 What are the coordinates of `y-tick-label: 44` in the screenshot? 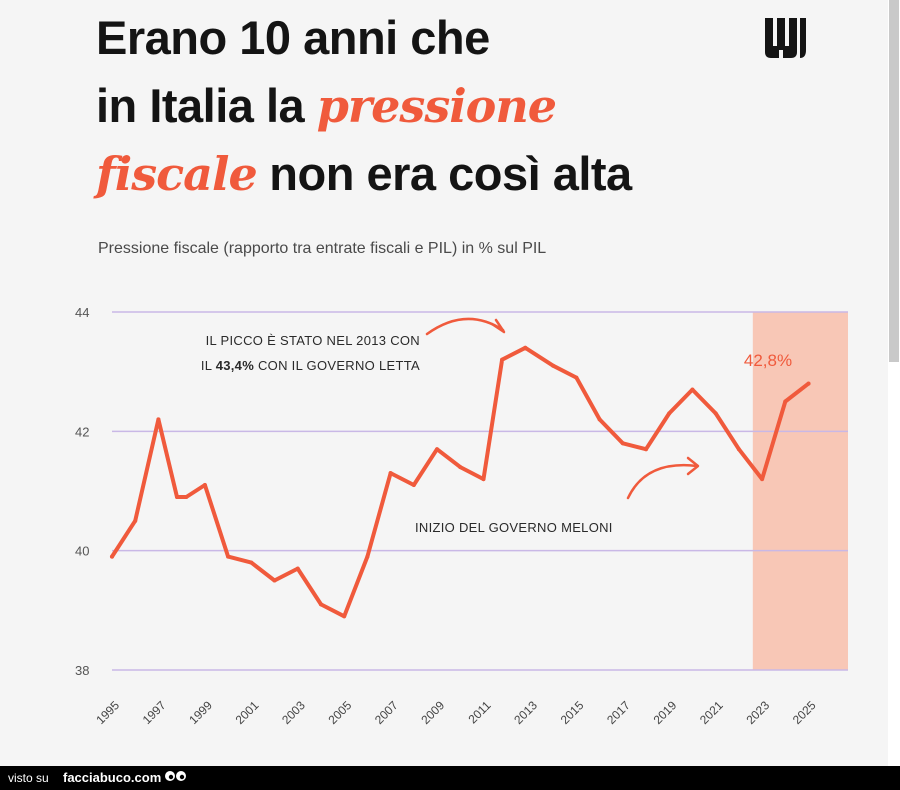 It's located at (82, 312).